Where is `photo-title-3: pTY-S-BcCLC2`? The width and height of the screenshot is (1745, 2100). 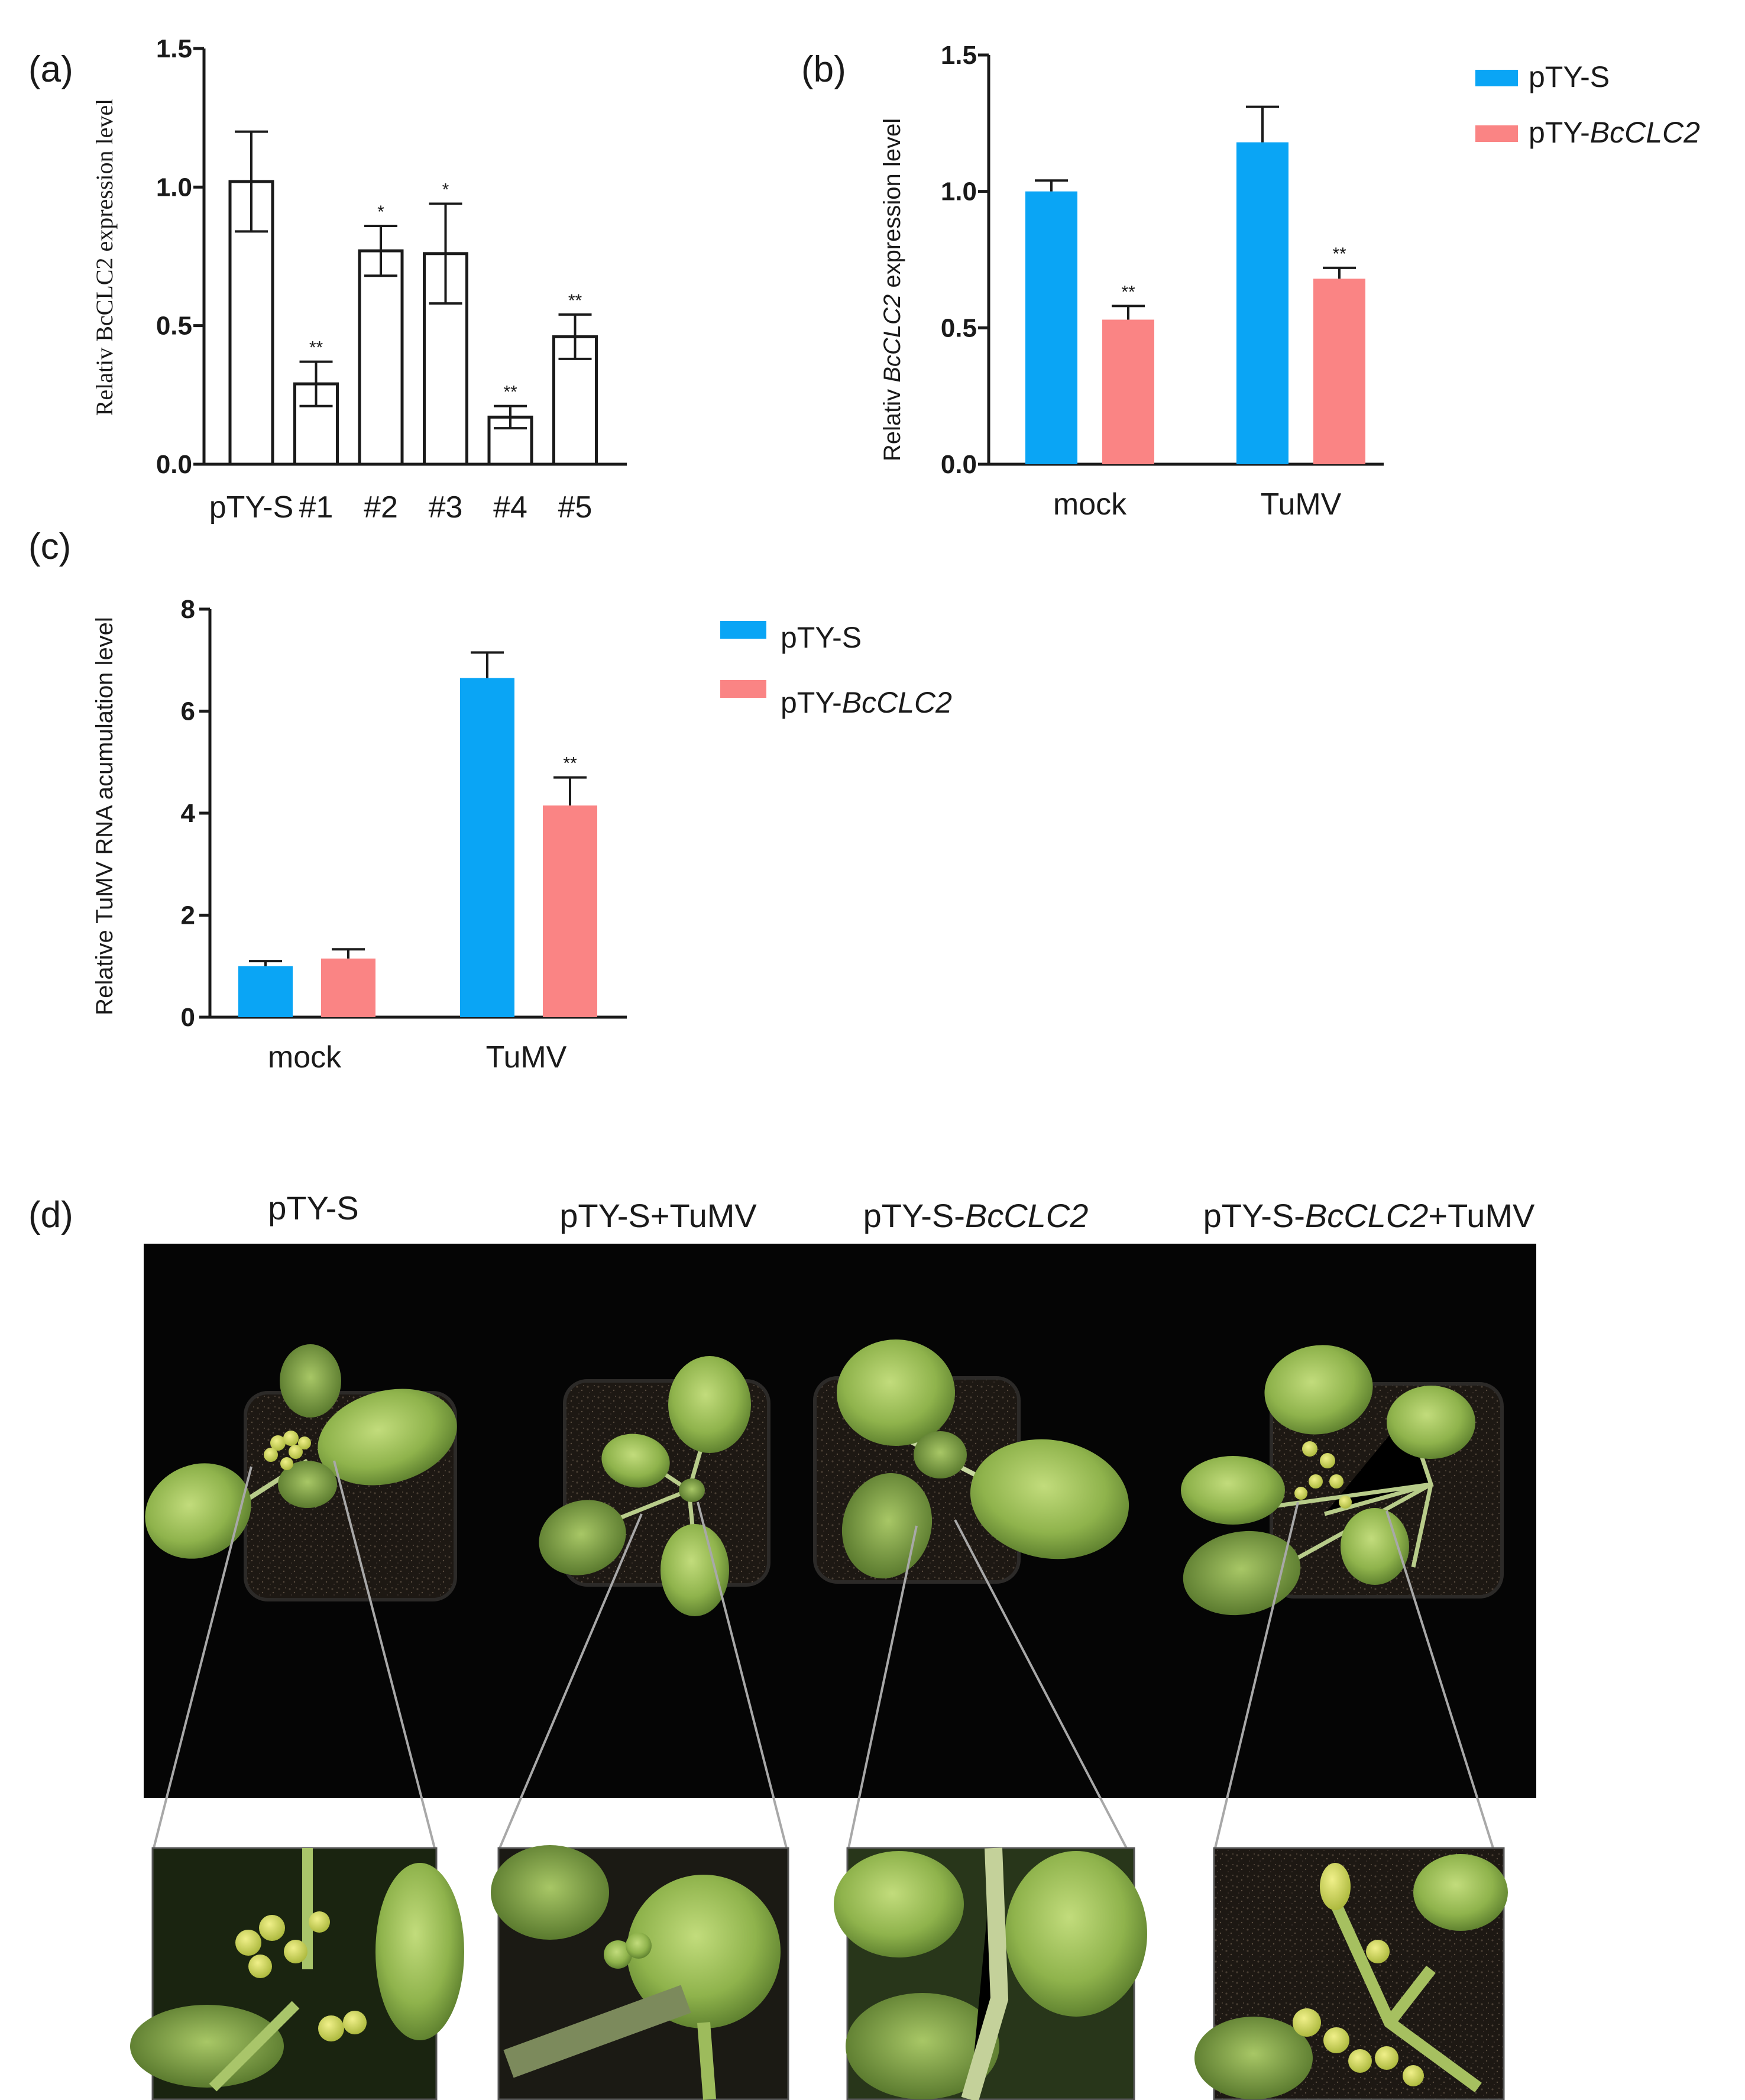 photo-title-3: pTY-S-BcCLC2 is located at coordinates (976, 1215).